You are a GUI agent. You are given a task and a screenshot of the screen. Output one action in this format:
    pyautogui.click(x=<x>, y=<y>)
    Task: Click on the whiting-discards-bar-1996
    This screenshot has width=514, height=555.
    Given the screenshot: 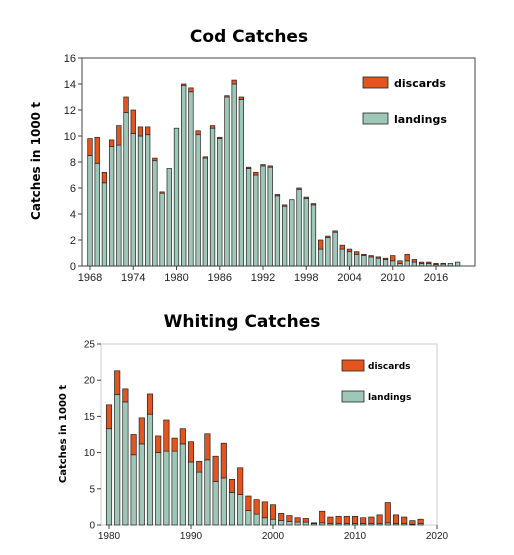 What is the action you would take?
    pyautogui.click(x=240, y=481)
    